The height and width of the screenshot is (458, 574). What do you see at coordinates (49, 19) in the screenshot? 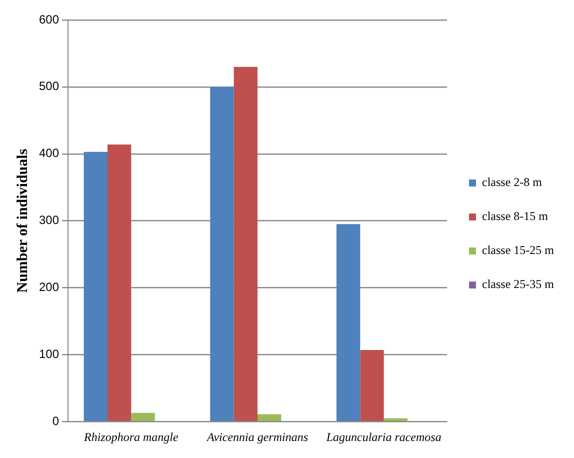
I see `y-tick-label: 600` at bounding box center [49, 19].